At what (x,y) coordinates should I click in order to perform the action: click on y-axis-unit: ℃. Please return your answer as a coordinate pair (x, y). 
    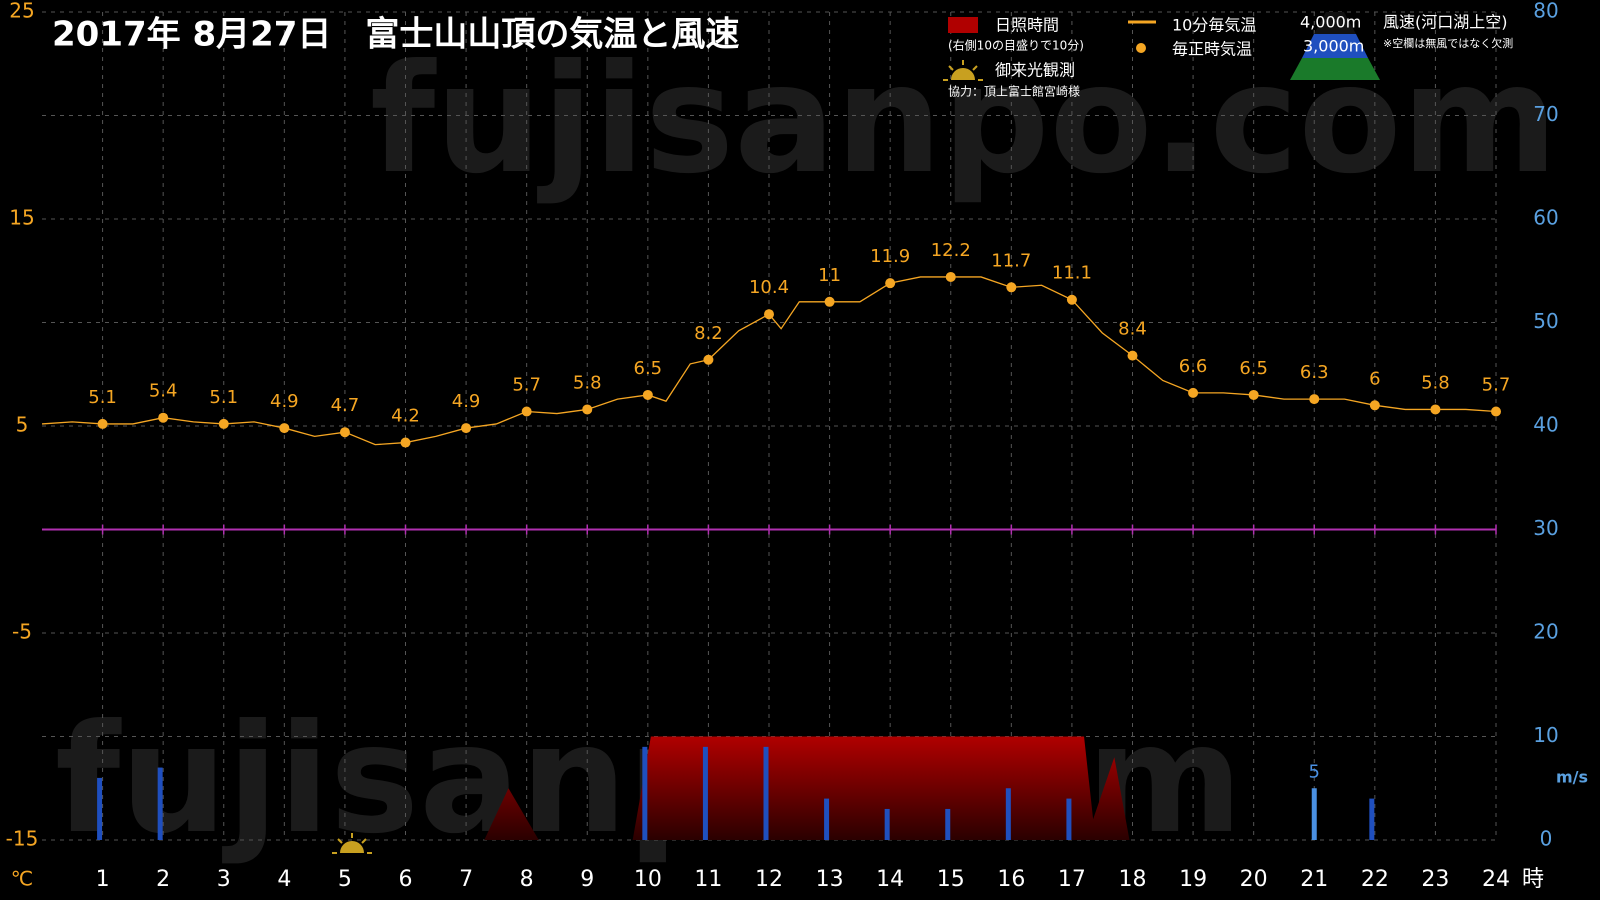
    Looking at the image, I should click on (22, 879).